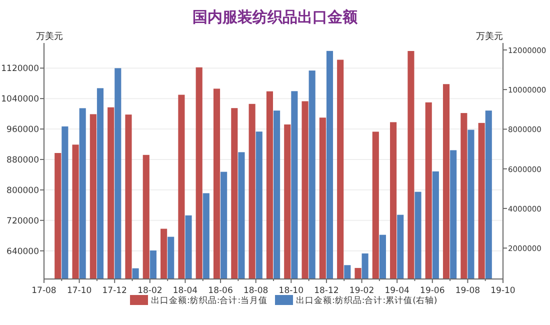 This screenshot has width=550, height=325. Describe the element at coordinates (397, 291) in the screenshot. I see `x-tick-label: 19-04` at that location.